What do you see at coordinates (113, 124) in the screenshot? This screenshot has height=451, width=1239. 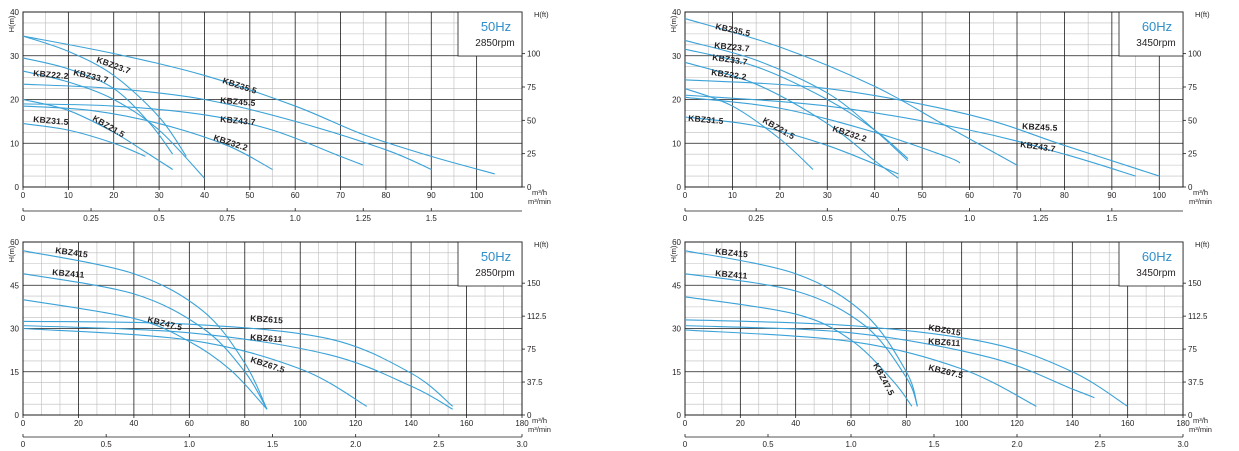 I see `series-line-kbz22.2` at bounding box center [113, 124].